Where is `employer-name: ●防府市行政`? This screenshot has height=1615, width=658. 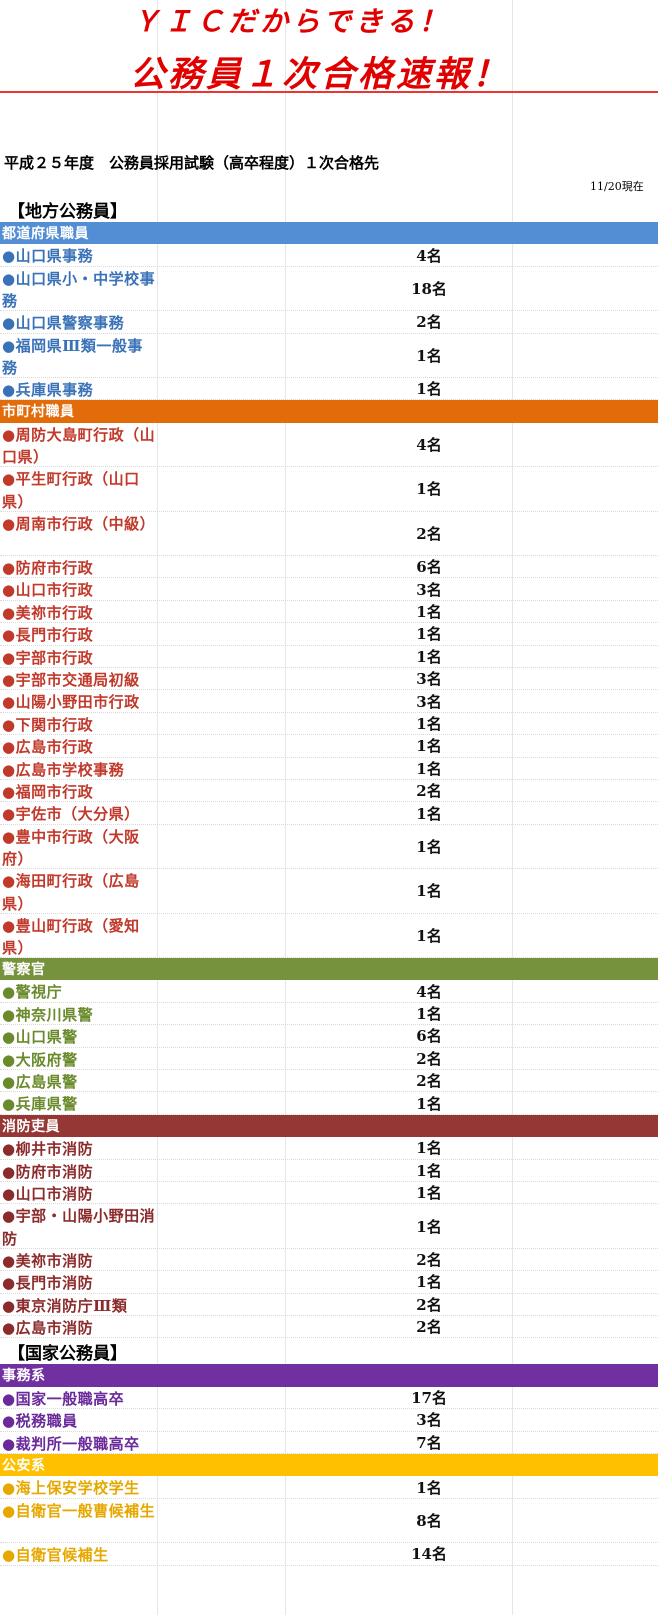
employer-name: ●防府市行政 is located at coordinates (48, 568).